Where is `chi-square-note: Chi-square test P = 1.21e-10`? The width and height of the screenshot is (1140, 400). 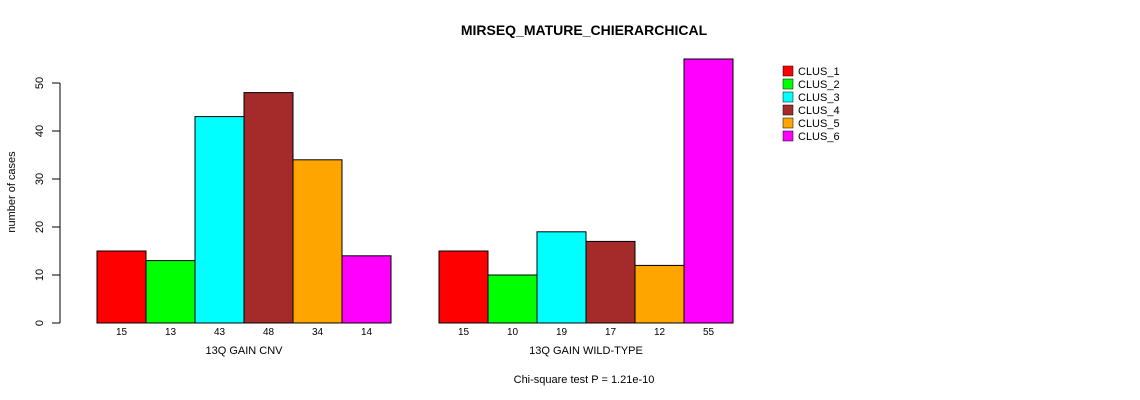 chi-square-note: Chi-square test P = 1.21e-10 is located at coordinates (584, 380).